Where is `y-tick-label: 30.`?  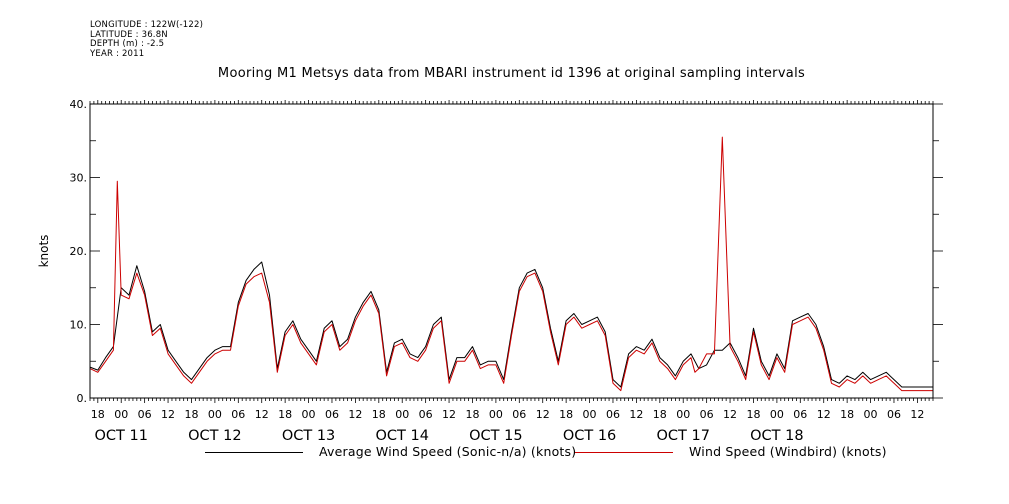 y-tick-label: 30. is located at coordinates (79, 178).